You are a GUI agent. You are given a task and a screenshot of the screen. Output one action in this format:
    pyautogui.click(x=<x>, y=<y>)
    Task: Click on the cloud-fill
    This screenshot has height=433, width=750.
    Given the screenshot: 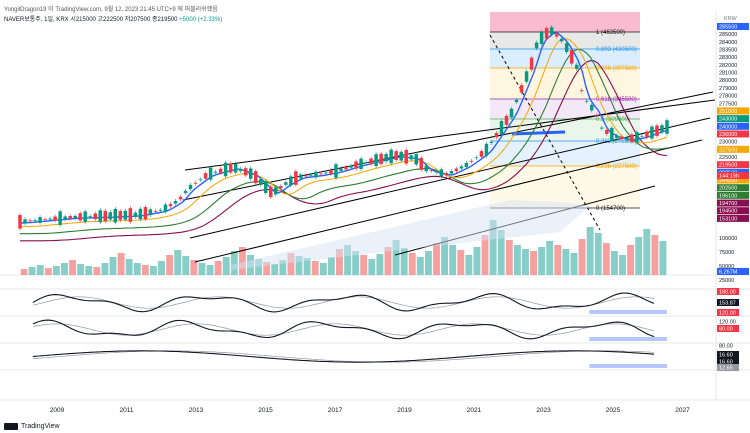 What is the action you would take?
    pyautogui.click(x=410, y=235)
    